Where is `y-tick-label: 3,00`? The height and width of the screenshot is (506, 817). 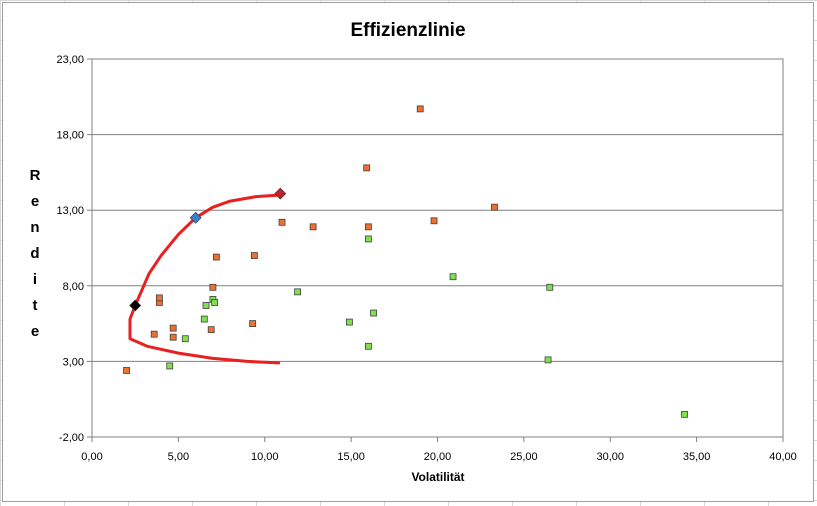
y-tick-label: 3,00 is located at coordinates (73, 362).